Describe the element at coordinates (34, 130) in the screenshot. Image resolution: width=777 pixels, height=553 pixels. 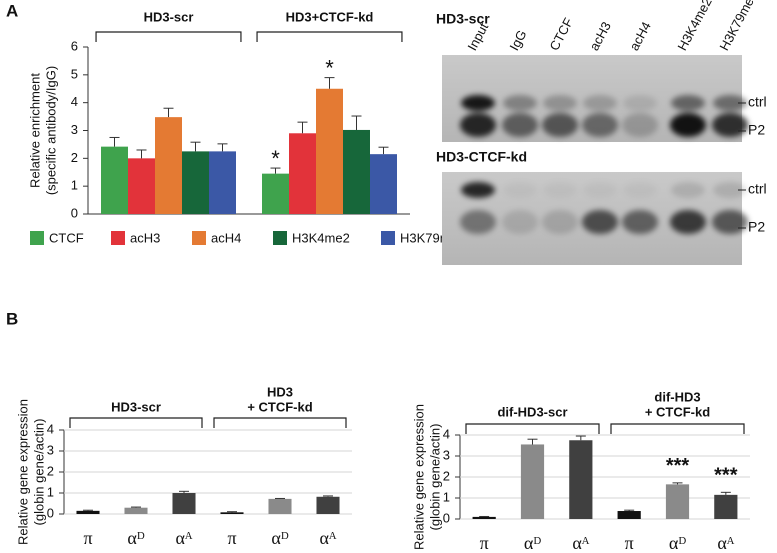
I see `y-axis-label: Relative enrichment` at that location.